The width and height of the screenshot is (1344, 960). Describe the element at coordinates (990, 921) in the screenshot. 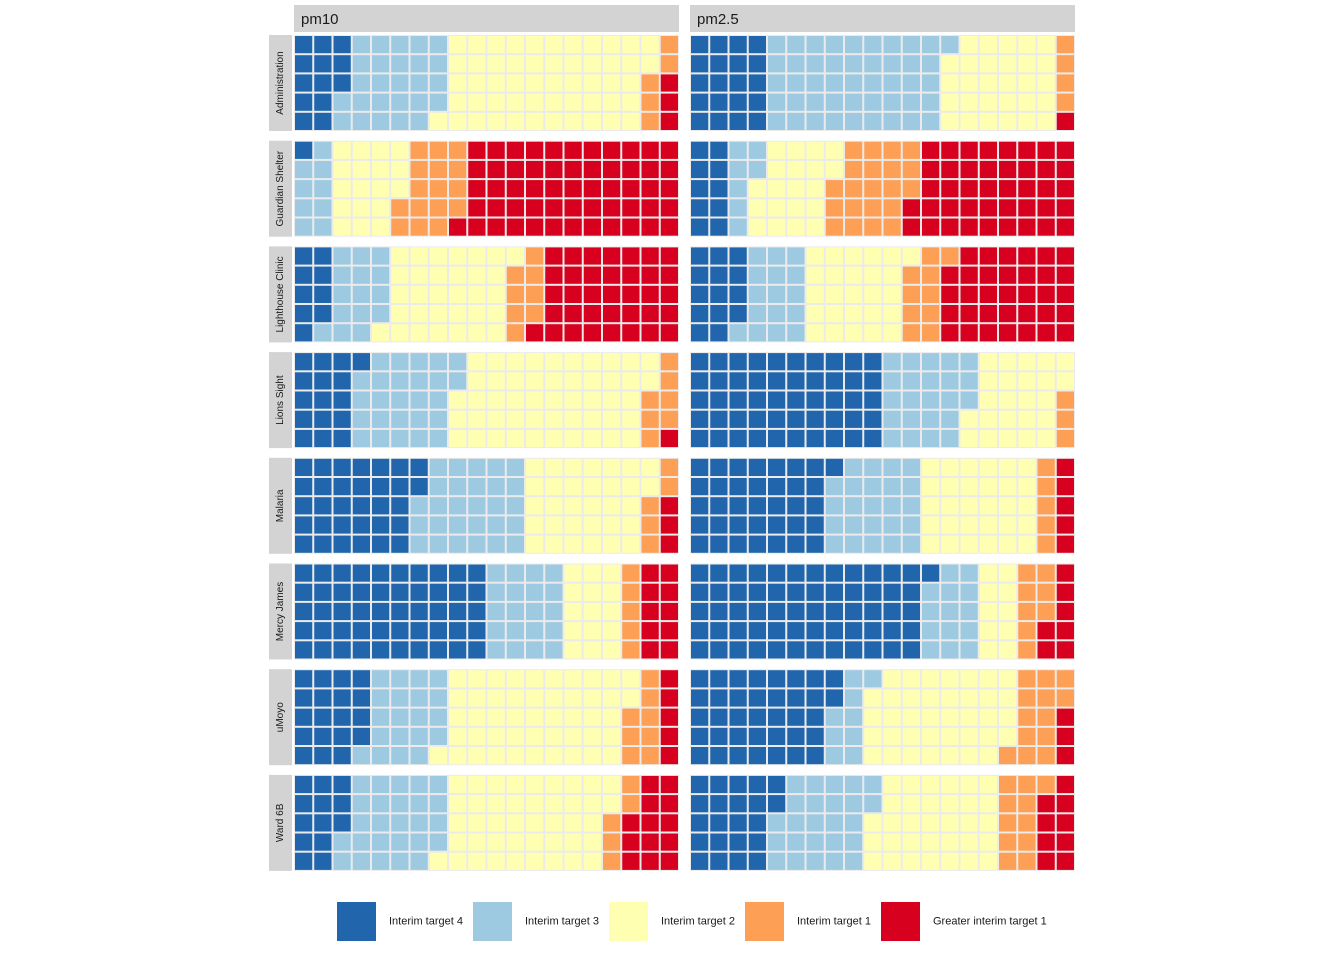

I see `legend-label-greater-interim-target-1: Greater interim target 1` at that location.